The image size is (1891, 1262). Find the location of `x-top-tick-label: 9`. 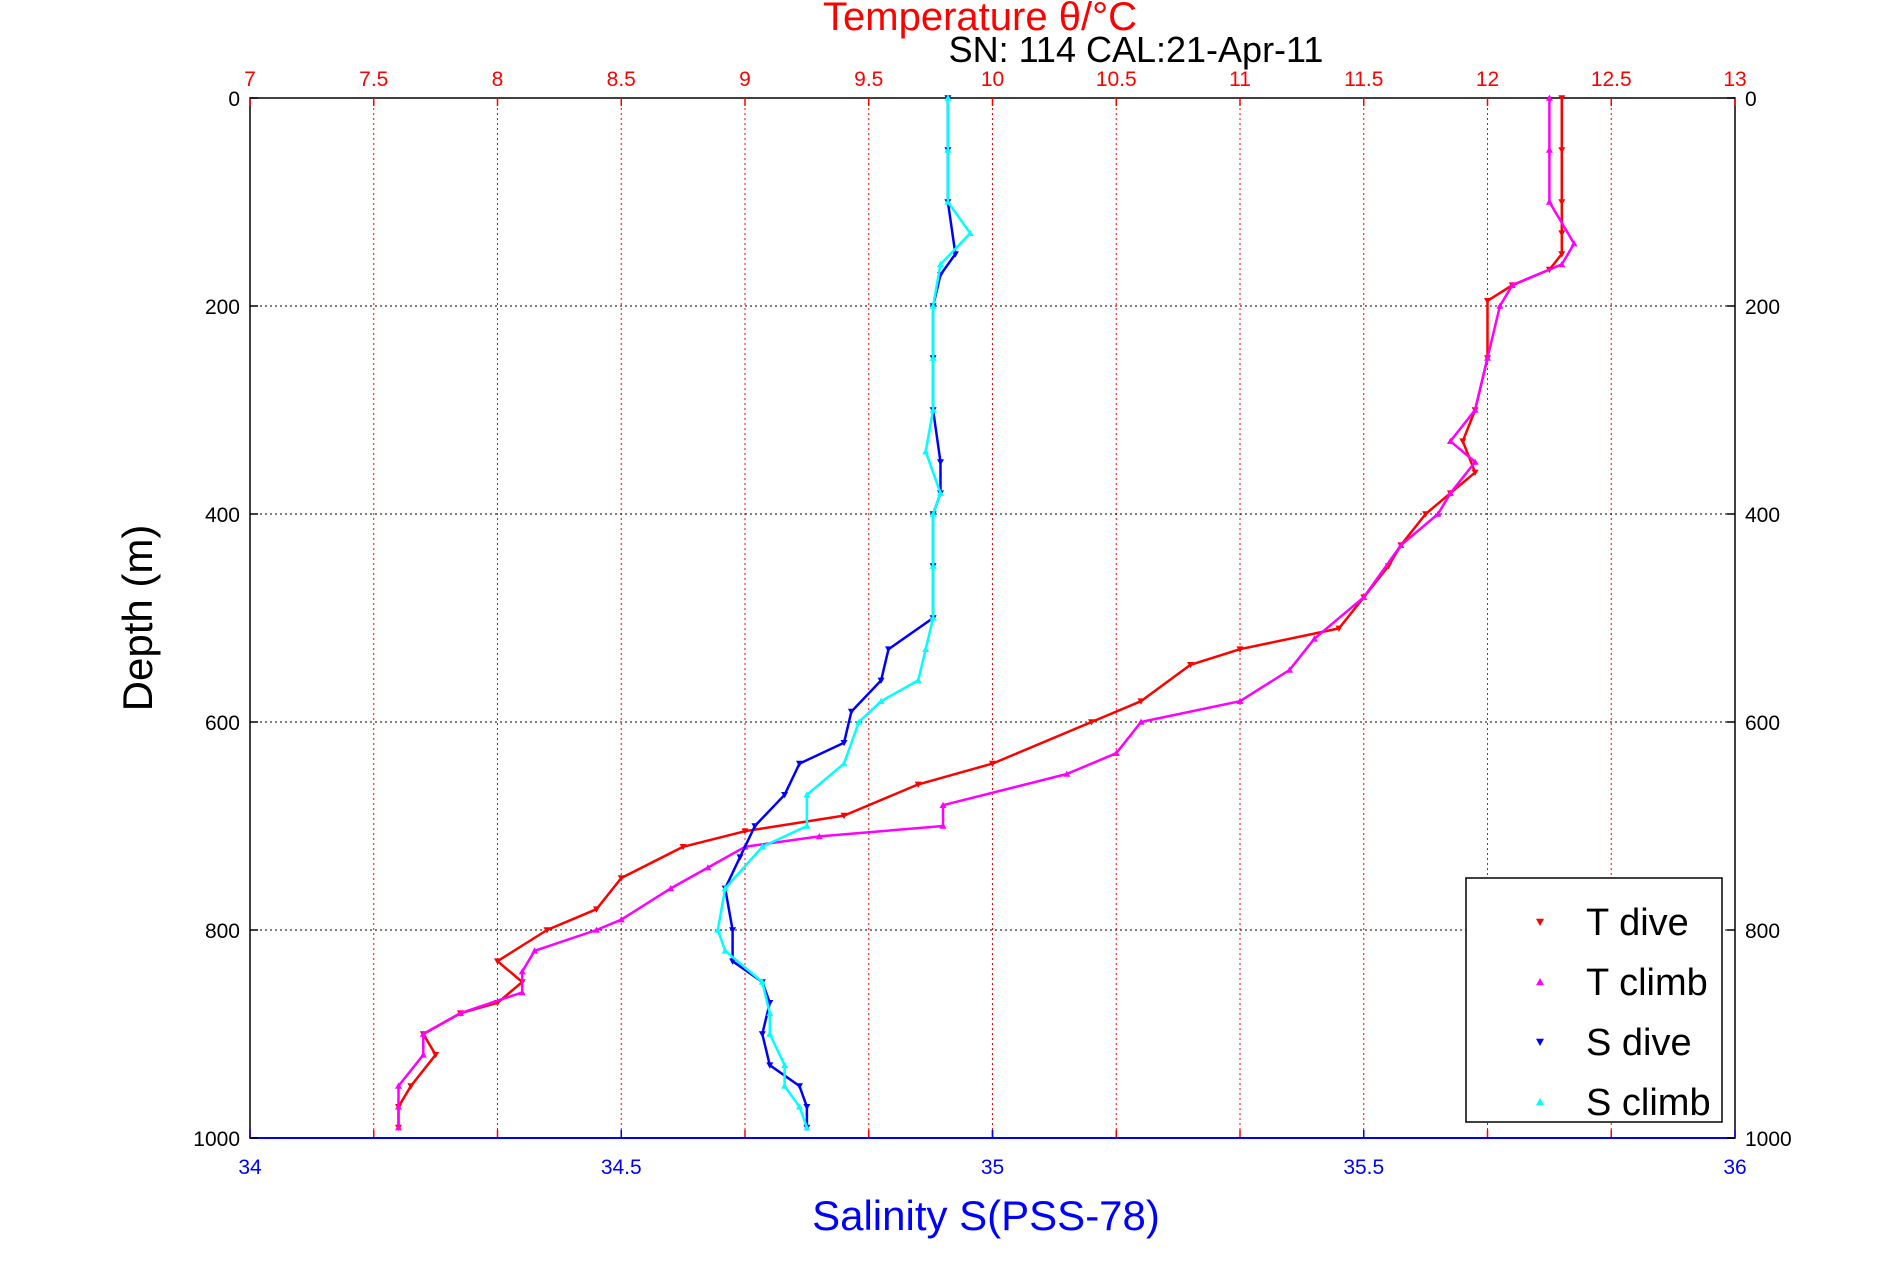

x-top-tick-label: 9 is located at coordinates (745, 79).